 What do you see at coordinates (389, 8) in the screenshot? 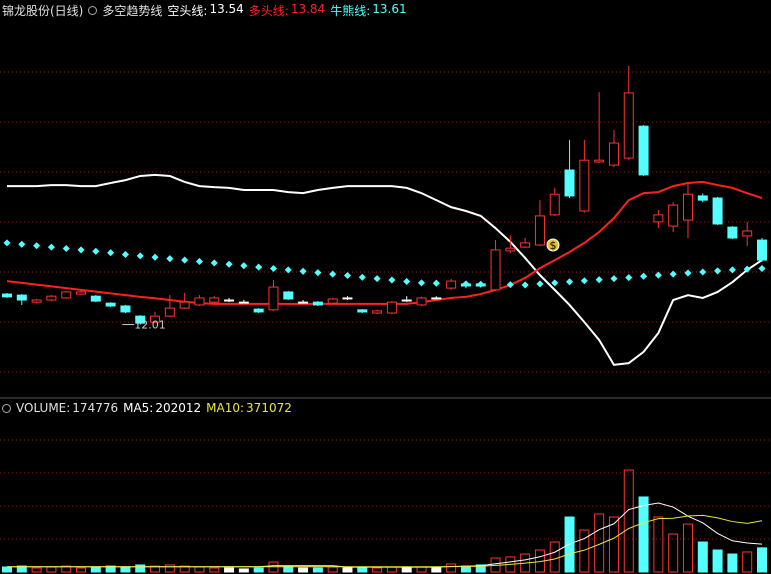
I see `legend-value: 13.61` at bounding box center [389, 8].